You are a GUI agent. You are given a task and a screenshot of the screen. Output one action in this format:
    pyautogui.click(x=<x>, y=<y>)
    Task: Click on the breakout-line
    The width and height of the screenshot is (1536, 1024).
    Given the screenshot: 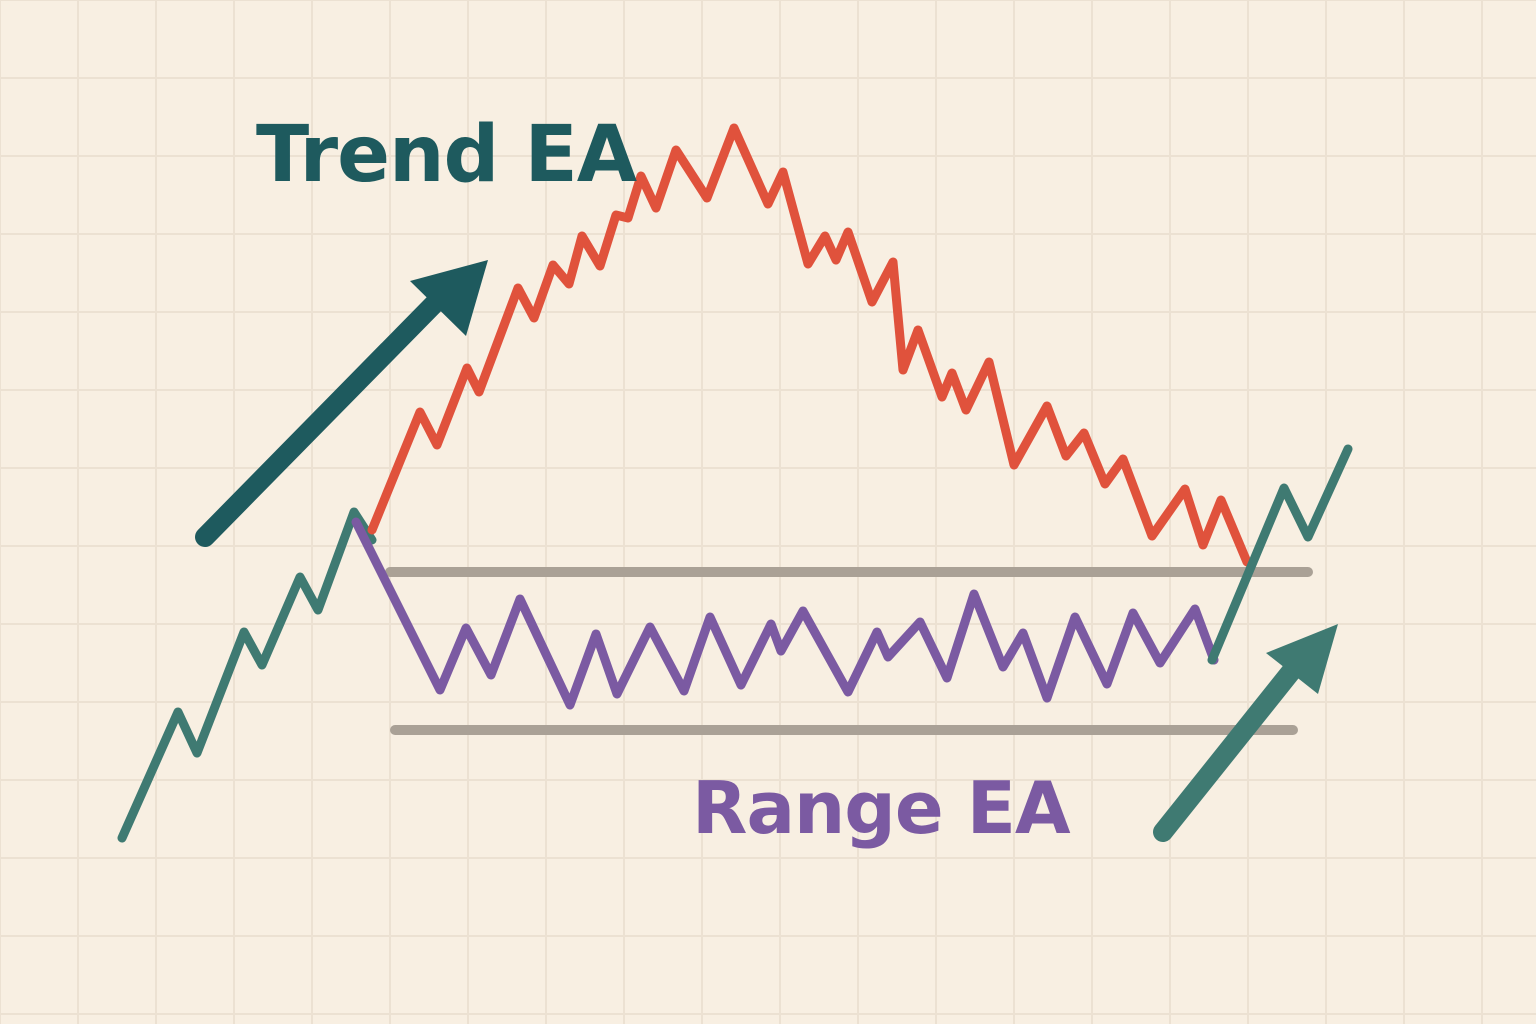 What is the action you would take?
    pyautogui.click(x=1280, y=554)
    